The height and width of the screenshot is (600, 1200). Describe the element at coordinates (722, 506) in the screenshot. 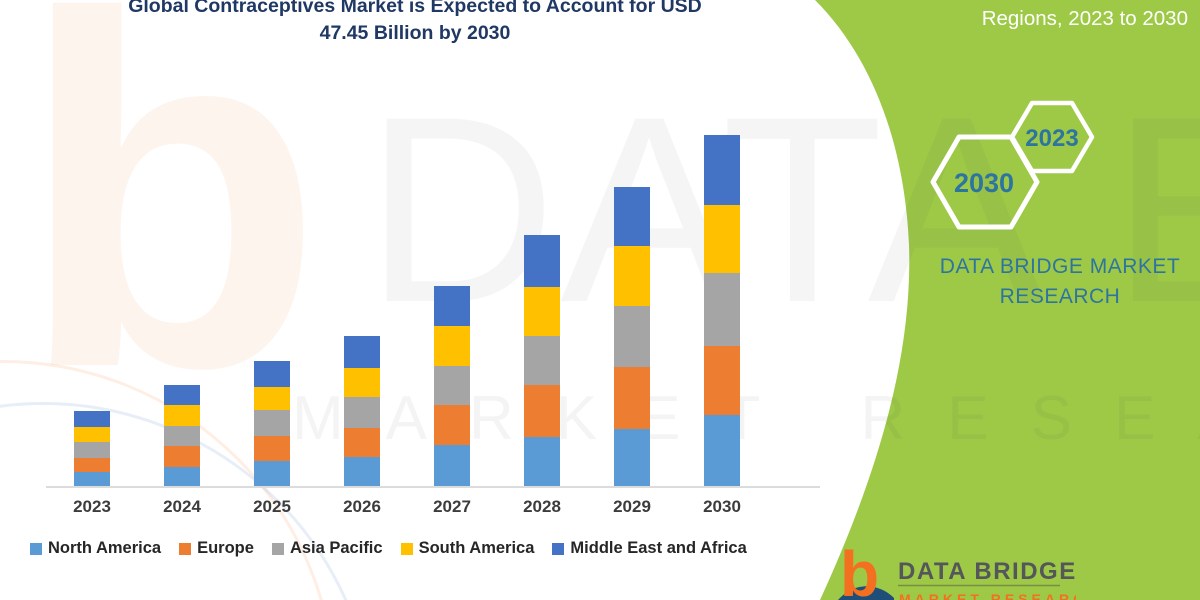

I see `x-axis-label-2030: 2030` at that location.